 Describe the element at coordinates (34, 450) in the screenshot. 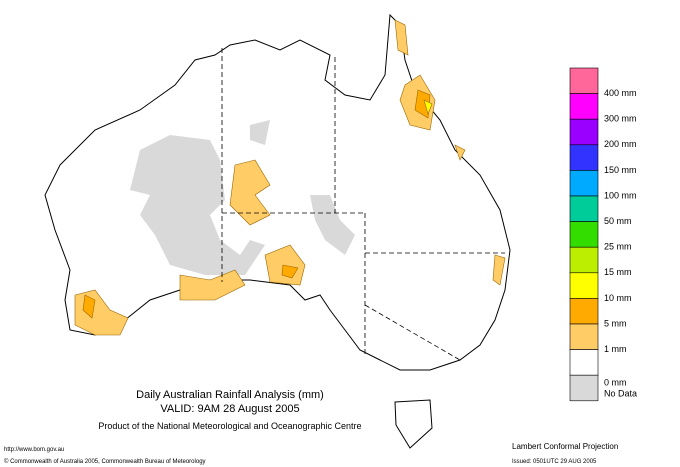

I see `url: http://www.bom.gov.au` at that location.